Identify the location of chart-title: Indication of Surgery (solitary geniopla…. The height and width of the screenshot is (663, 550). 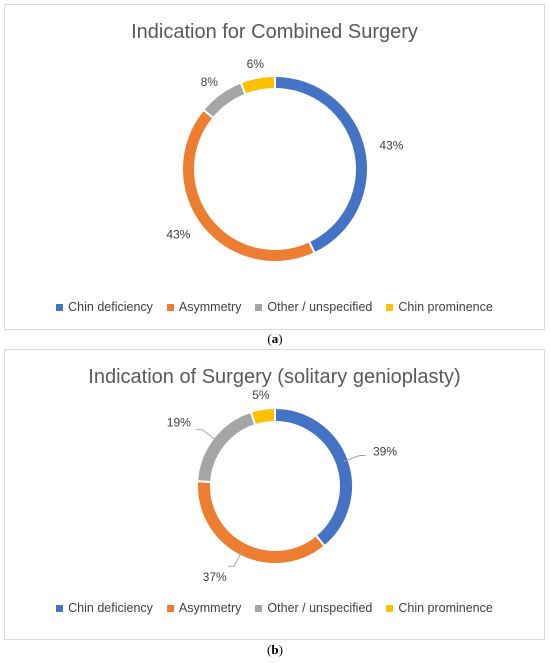
(274, 377).